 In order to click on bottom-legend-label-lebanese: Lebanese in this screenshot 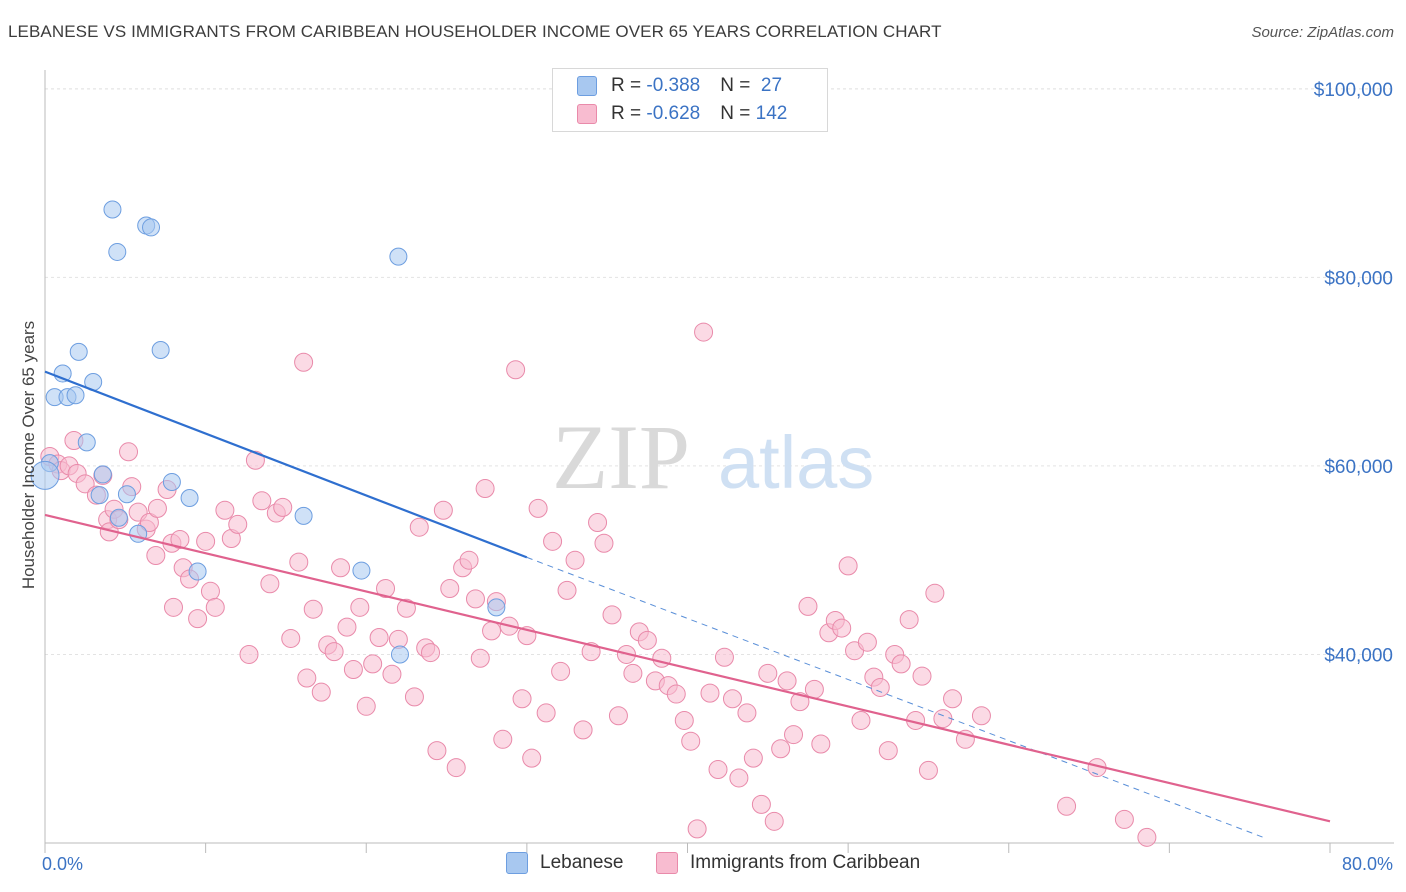, I will do `click(582, 862)`.